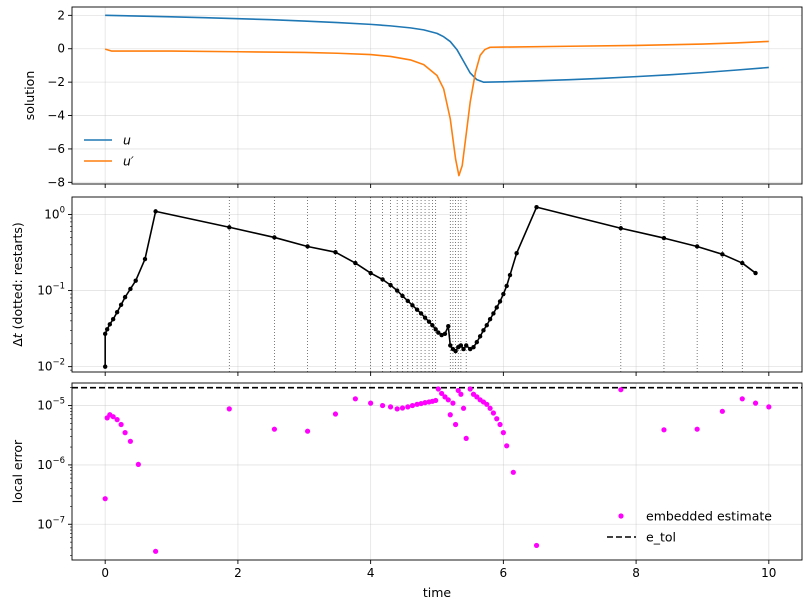 This screenshot has width=811, height=611. Describe the element at coordinates (689, 527) in the screenshot. I see `legend: embedded estimate e_tol` at that location.